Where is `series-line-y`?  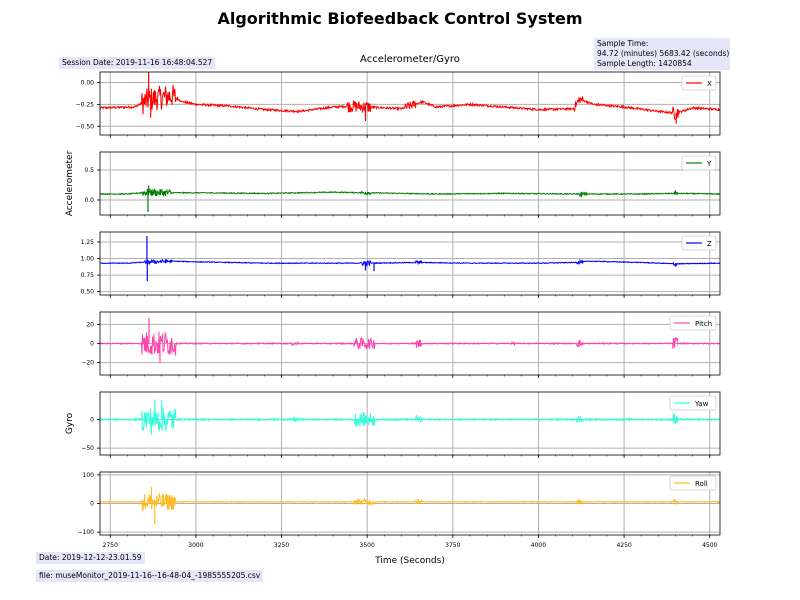
series-line-y is located at coordinates (410, 192).